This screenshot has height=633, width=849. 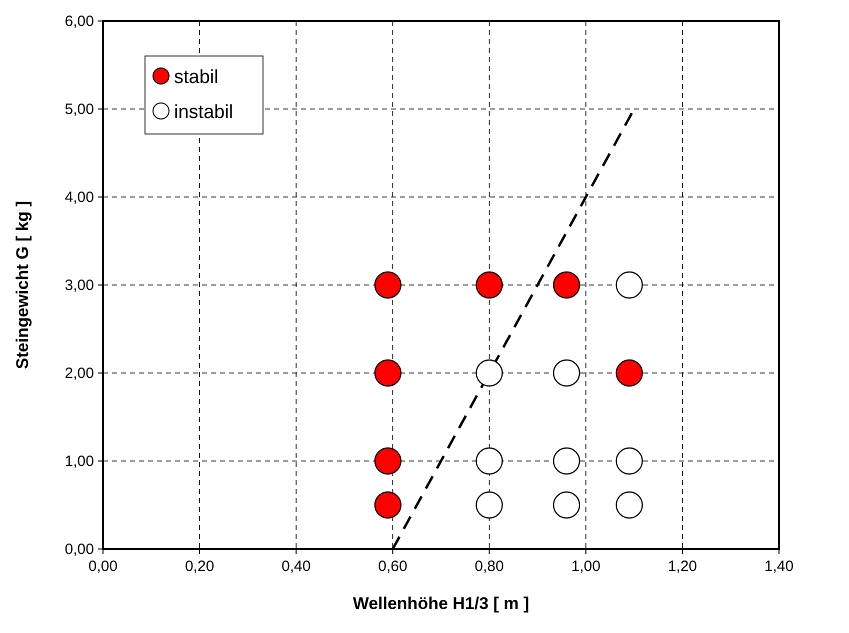 What do you see at coordinates (22, 285) in the screenshot?
I see `y-axis-title: Steingewicht G [ kg ]` at bounding box center [22, 285].